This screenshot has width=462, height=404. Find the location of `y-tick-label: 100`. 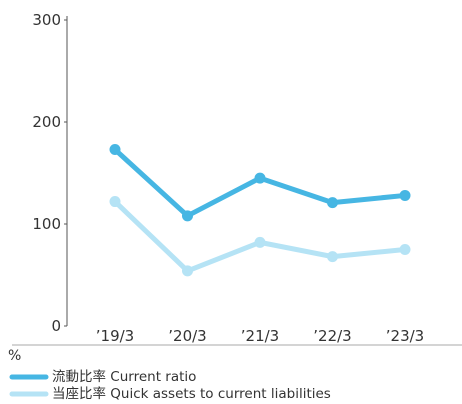

y-tick-label: 100 is located at coordinates (46, 224).